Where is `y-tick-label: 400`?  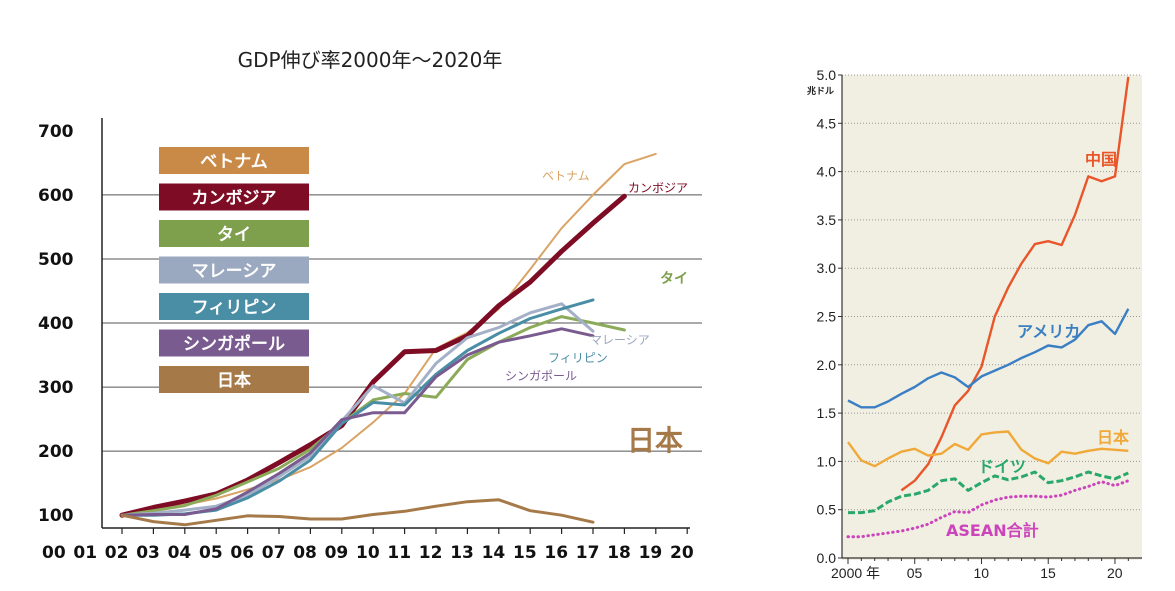 y-tick-label: 400 is located at coordinates (56, 324).